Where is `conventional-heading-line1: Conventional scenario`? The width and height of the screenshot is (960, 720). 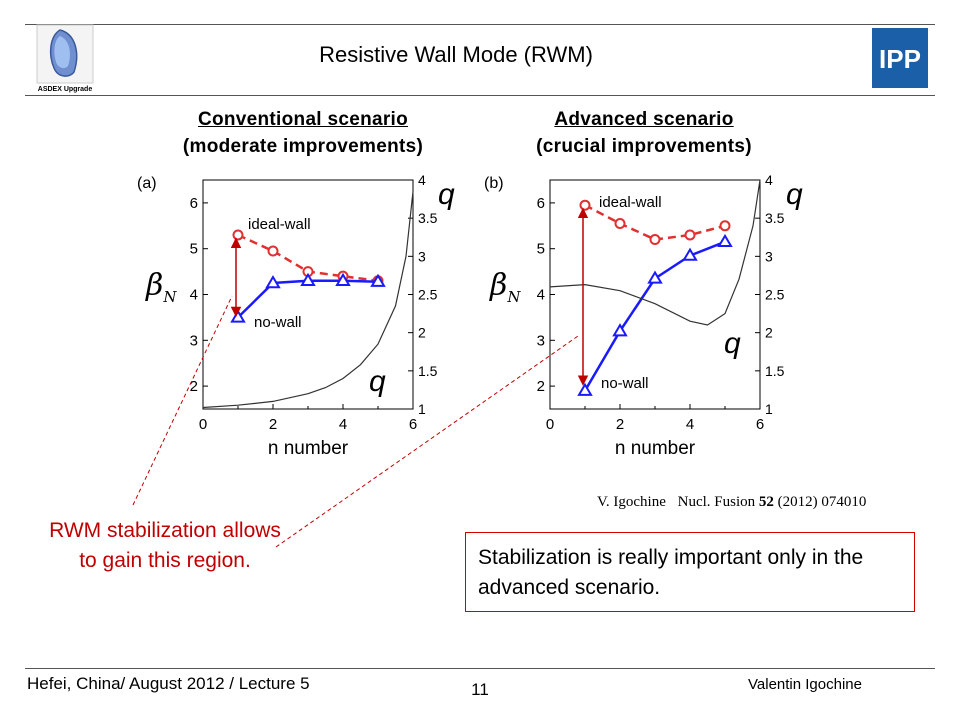 conventional-heading-line1: Conventional scenario is located at coordinates (303, 119).